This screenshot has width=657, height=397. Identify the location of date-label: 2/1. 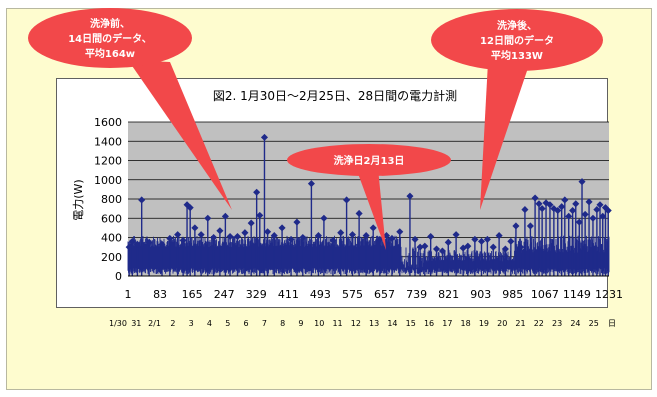
(154, 323).